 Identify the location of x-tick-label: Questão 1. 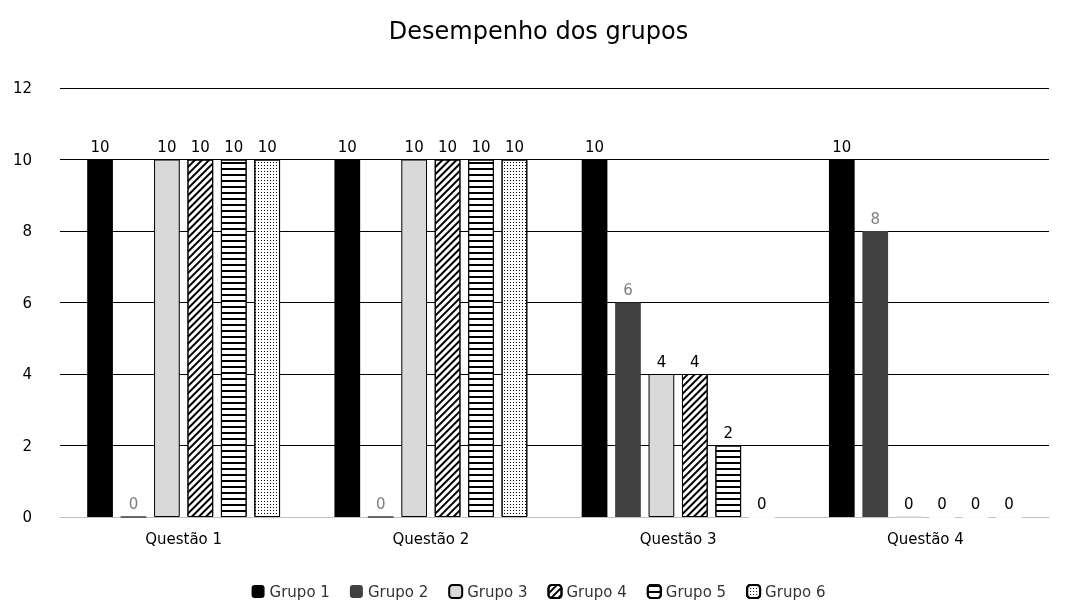
(184, 538).